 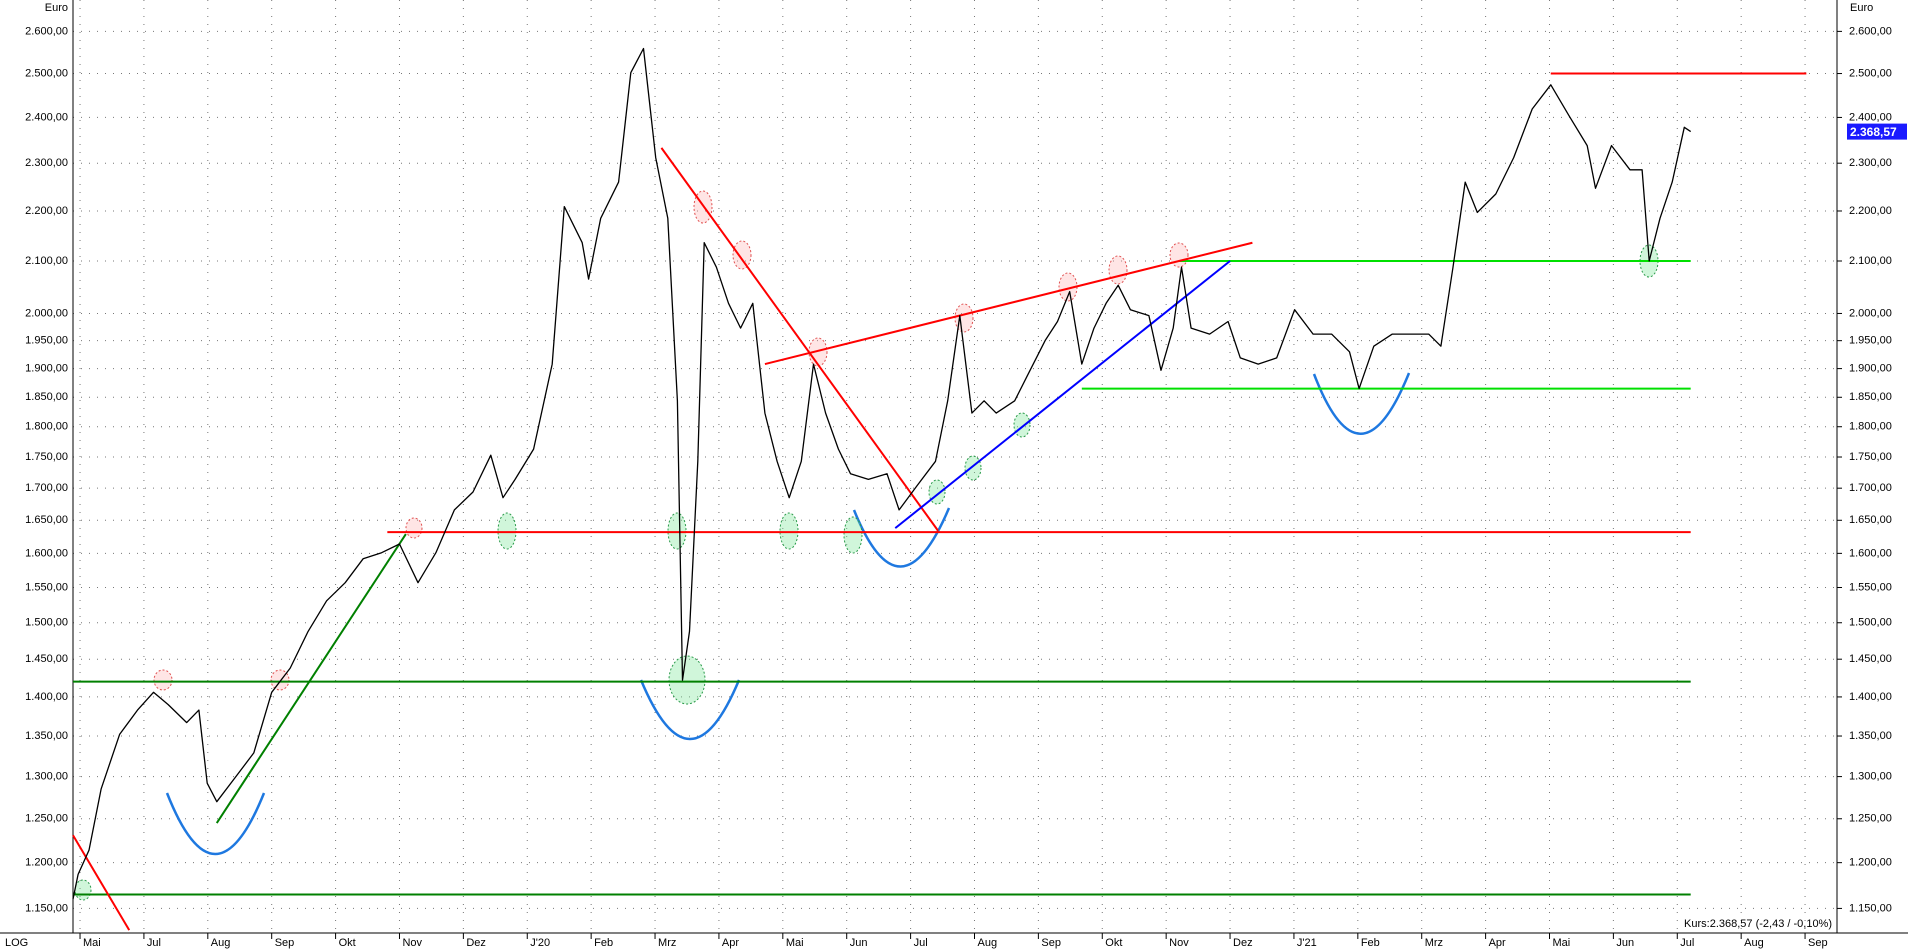 I want to click on y-tick-label-right: 1.400,00, so click(x=1870, y=697).